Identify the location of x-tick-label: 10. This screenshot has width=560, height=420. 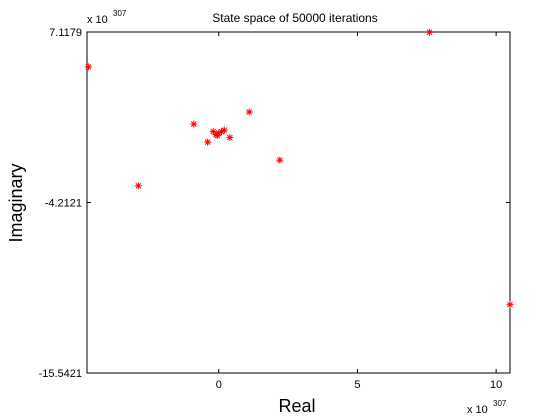
(496, 385).